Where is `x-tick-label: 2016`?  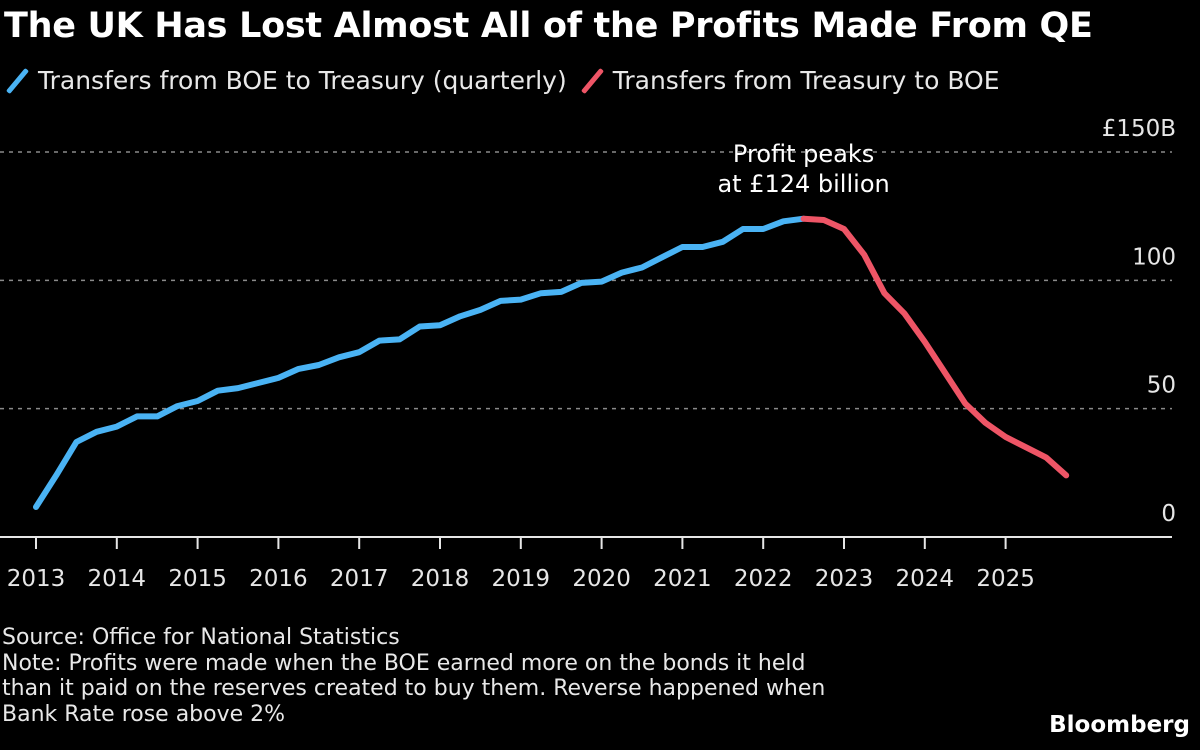
x-tick-label: 2016 is located at coordinates (278, 579).